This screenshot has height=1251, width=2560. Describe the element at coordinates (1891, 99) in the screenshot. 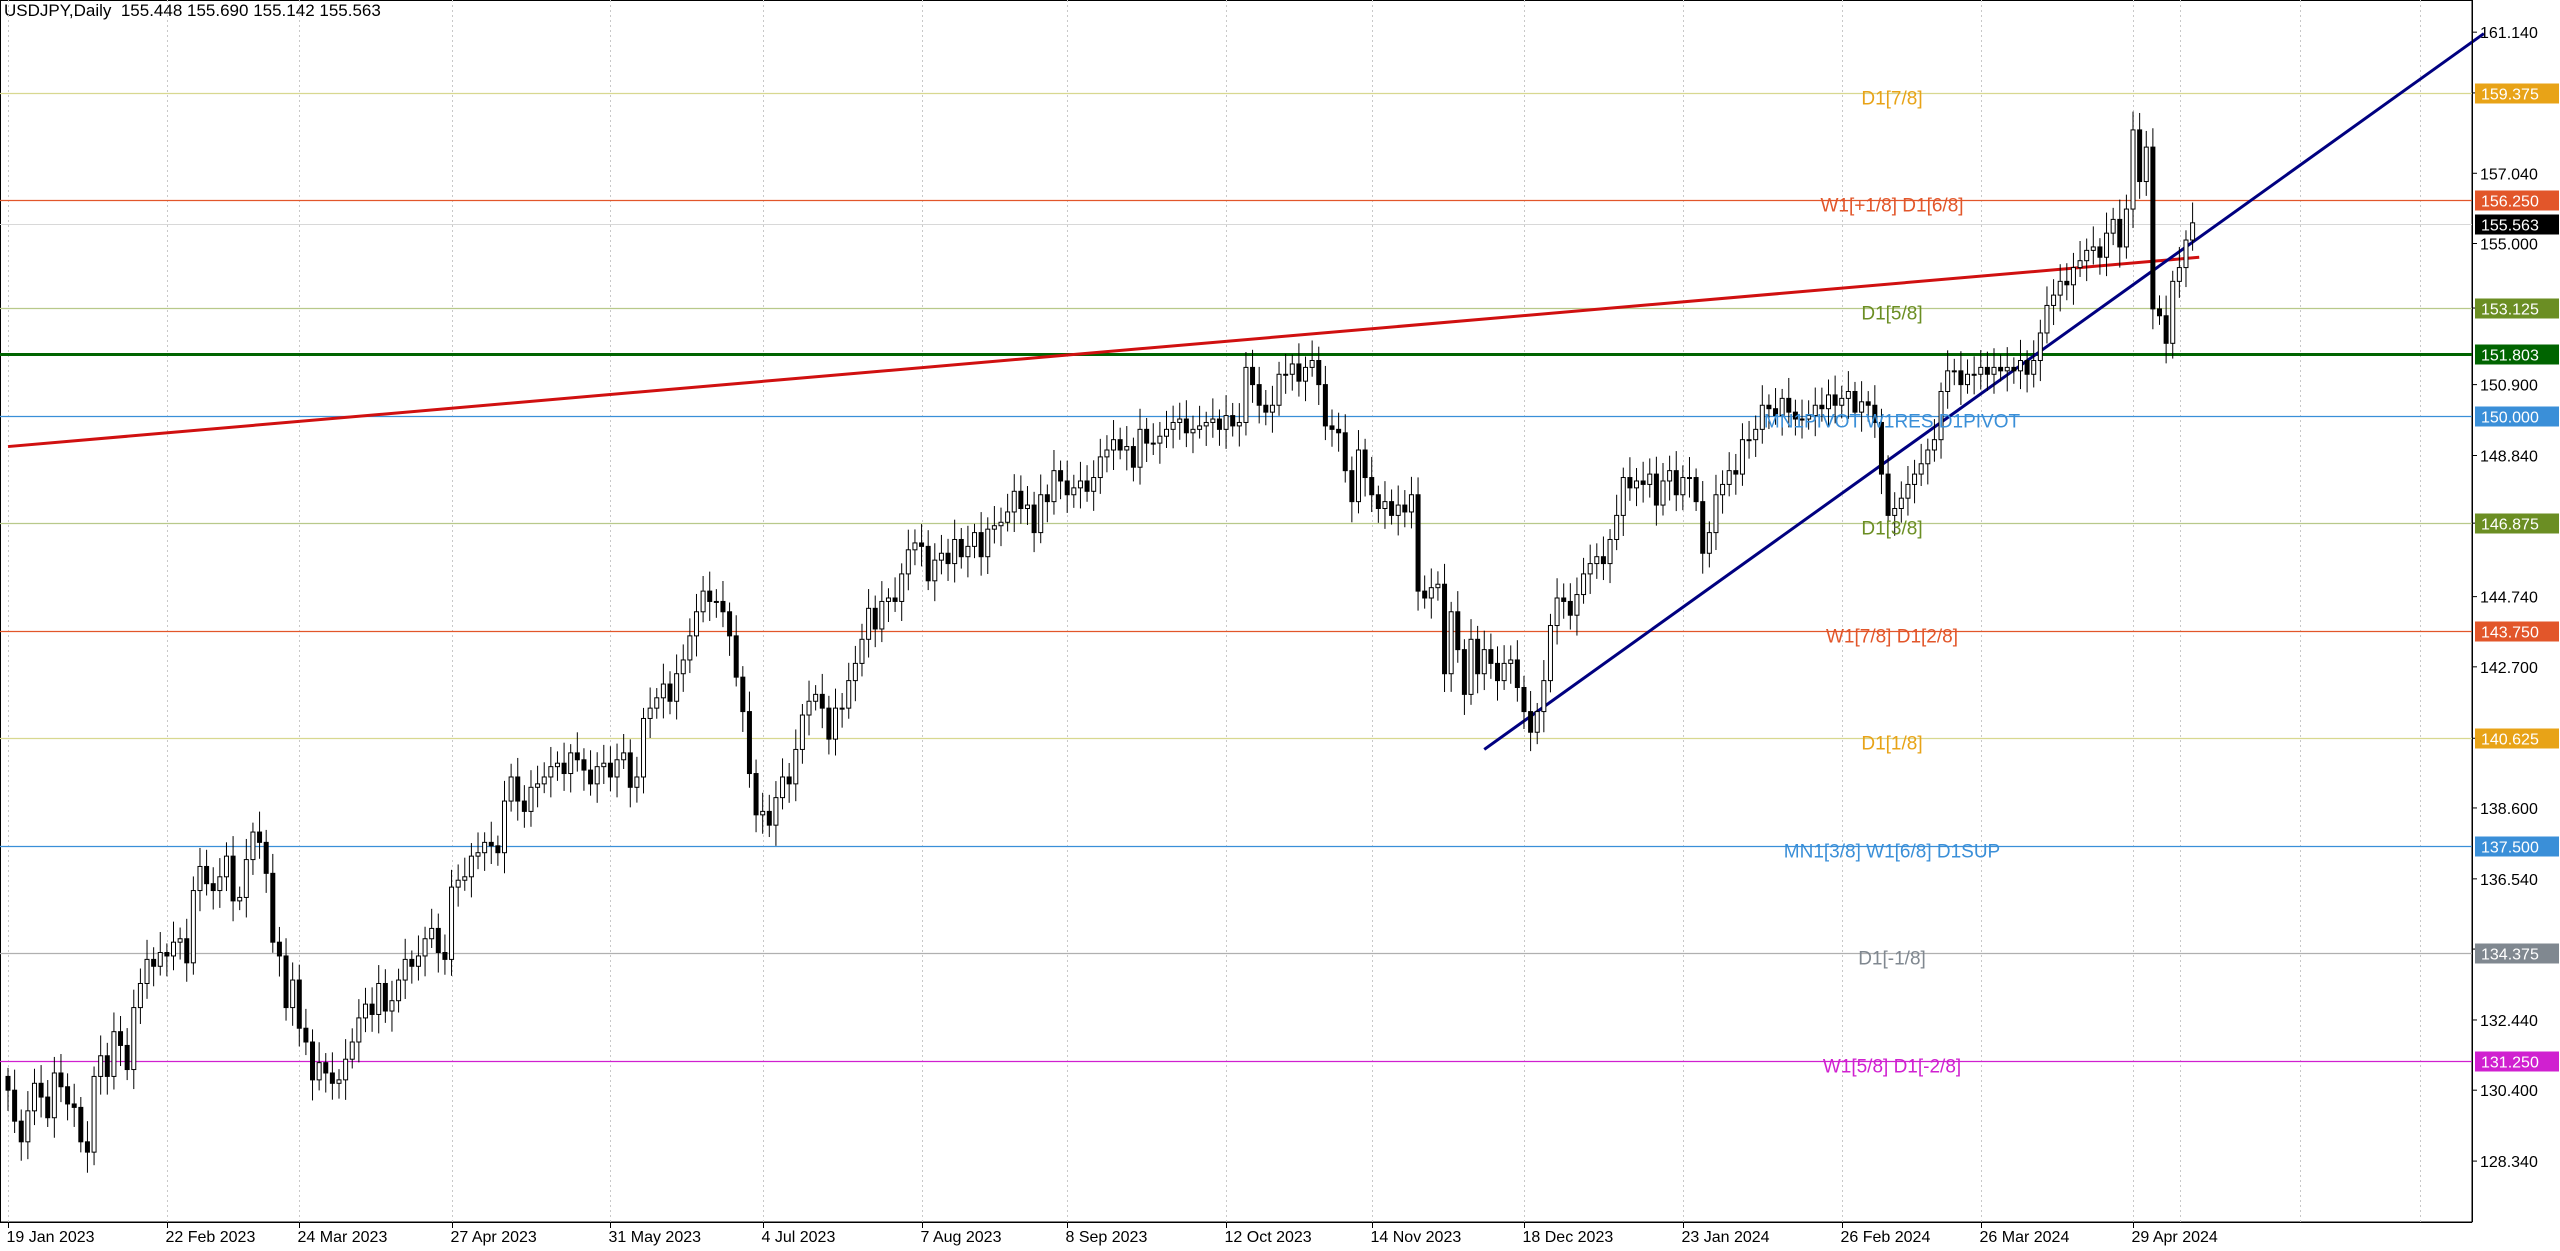

I see `level-text-label: D1[7/8]` at that location.